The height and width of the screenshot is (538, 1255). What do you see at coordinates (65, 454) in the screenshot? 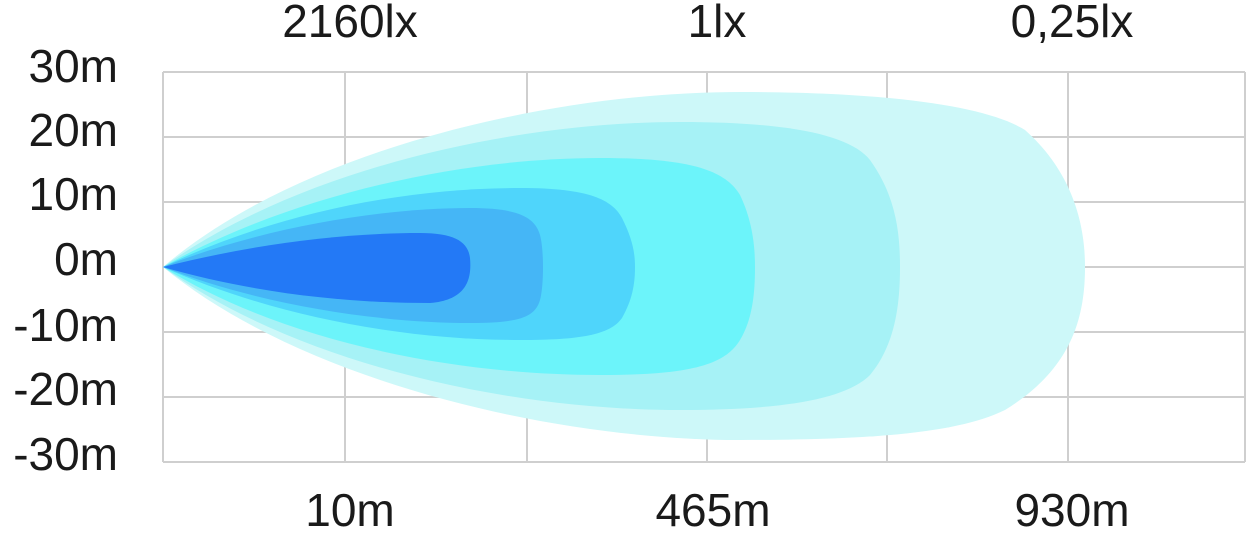
I see `y-label: -30m` at bounding box center [65, 454].